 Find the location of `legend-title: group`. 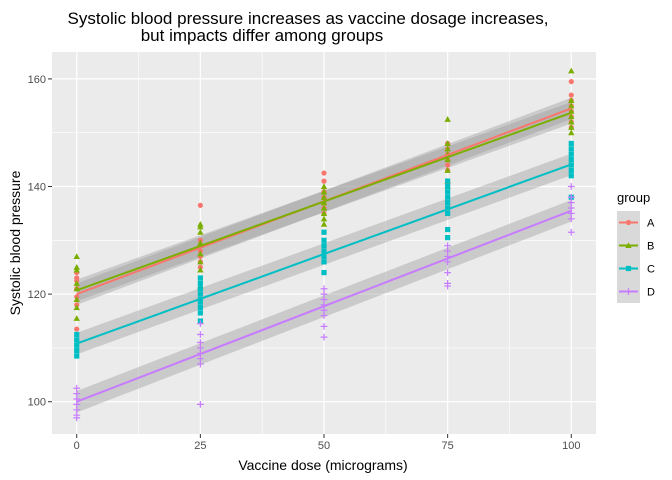

legend-title: group is located at coordinates (633, 197).